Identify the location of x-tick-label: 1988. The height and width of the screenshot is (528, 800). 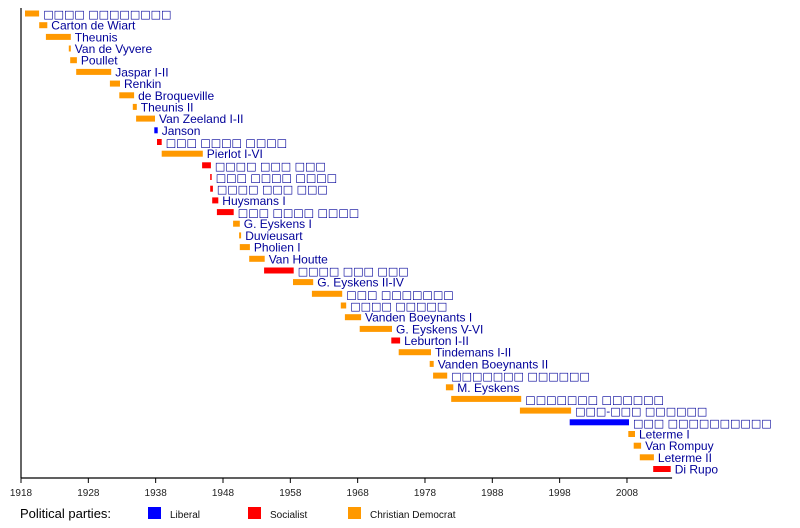
(492, 493).